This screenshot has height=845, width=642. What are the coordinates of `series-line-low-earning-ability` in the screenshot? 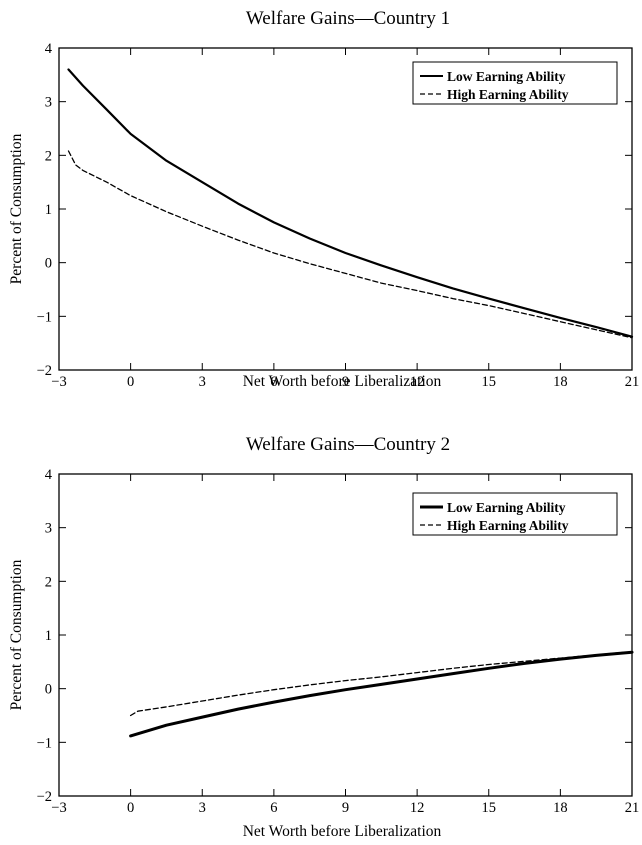 It's located at (381, 694).